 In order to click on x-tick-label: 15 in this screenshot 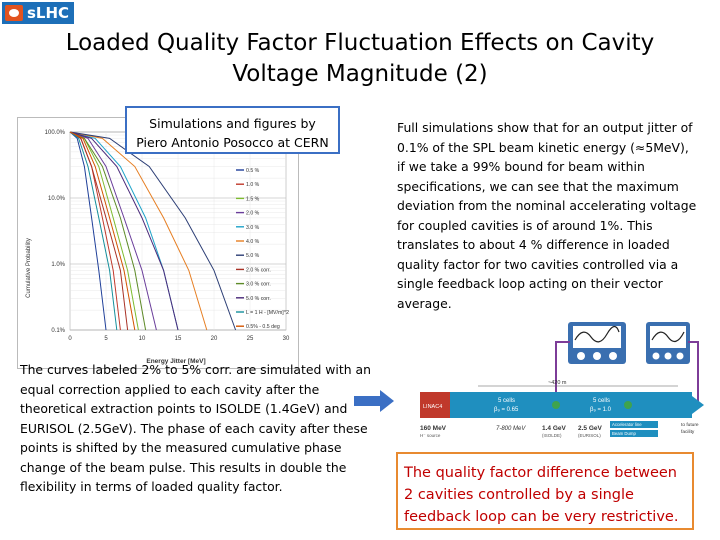, I will do `click(178, 339)`.